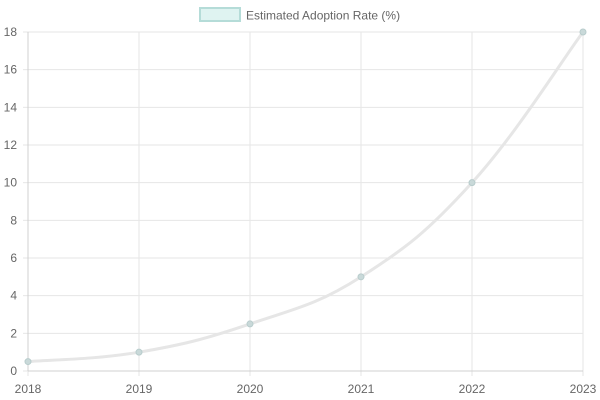 Image resolution: width=600 pixels, height=400 pixels. Describe the element at coordinates (361, 389) in the screenshot. I see `x-tick-label: 2021` at that location.